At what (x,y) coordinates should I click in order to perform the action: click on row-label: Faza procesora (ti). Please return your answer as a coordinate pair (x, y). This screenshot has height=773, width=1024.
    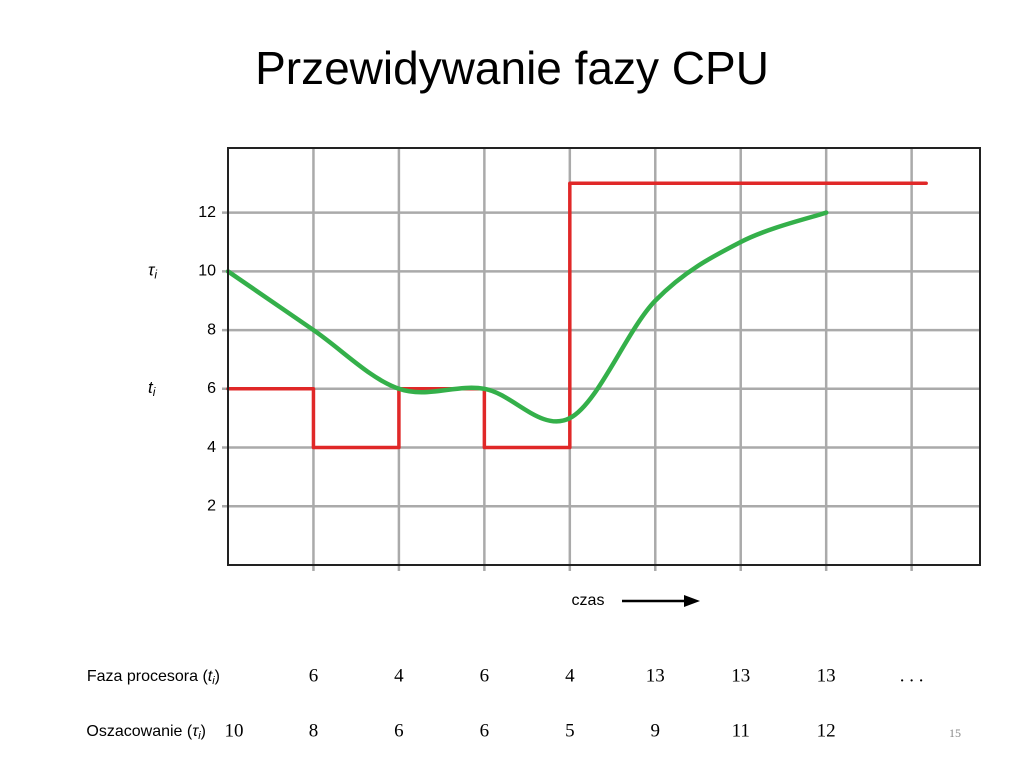
    Looking at the image, I should click on (153, 677).